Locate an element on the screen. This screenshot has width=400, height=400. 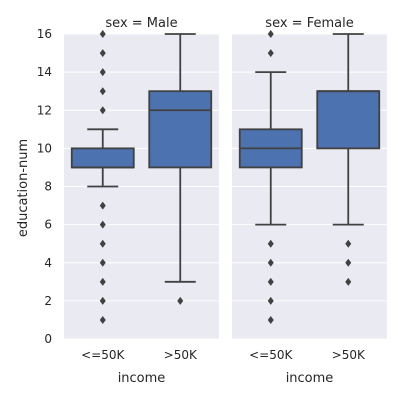
y-tick-label: 12 is located at coordinates (44, 110).